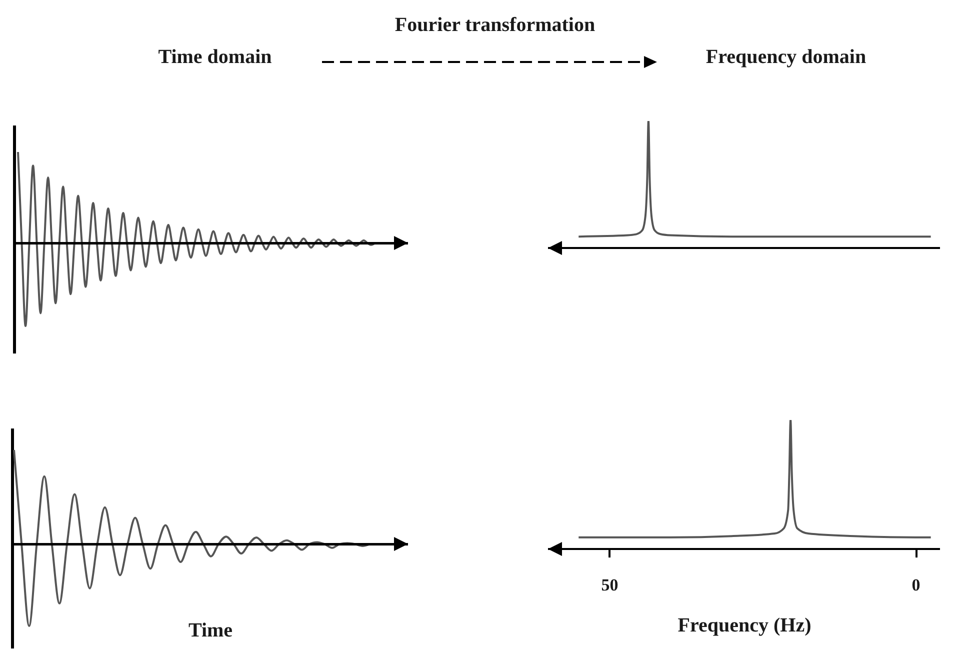  What do you see at coordinates (210, 631) in the screenshot?
I see `x-axis-title: Time` at bounding box center [210, 631].